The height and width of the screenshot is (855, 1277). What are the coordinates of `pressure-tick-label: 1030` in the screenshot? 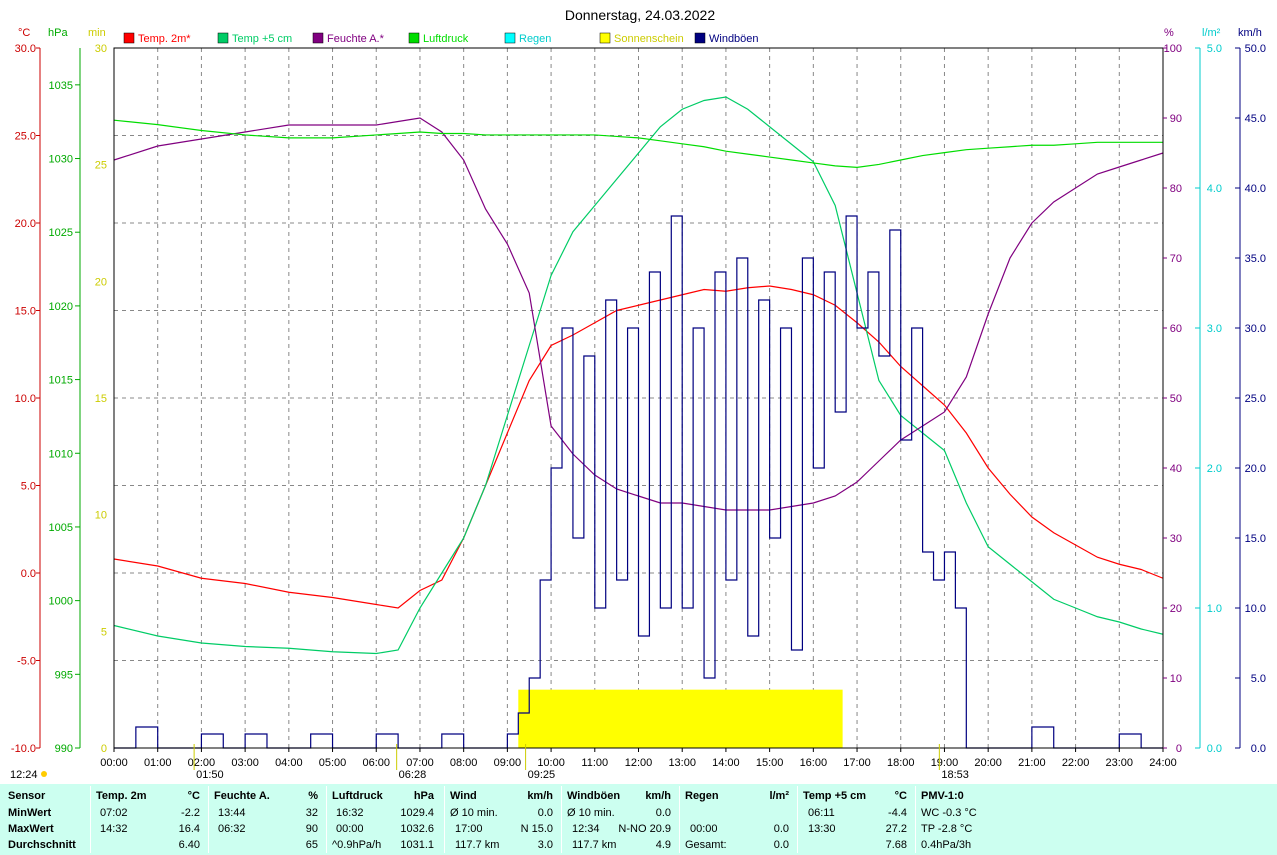 It's located at (61, 160).